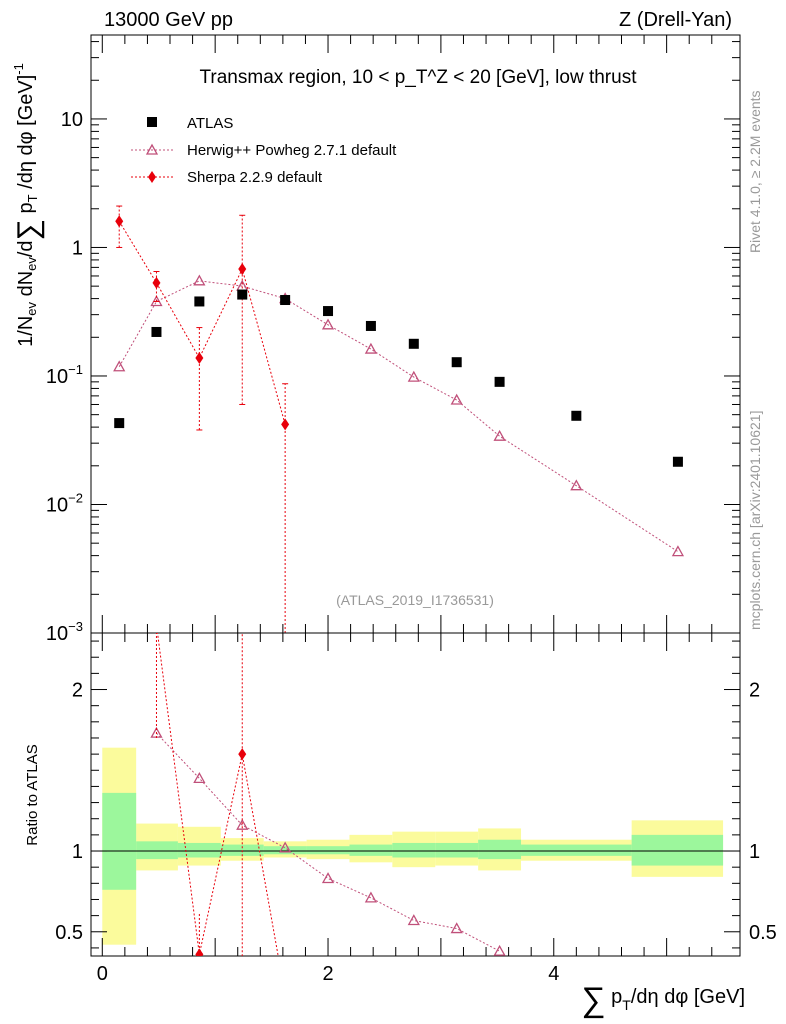 Image resolution: width=786 pixels, height=1024 pixels. Describe the element at coordinates (69, 933) in the screenshot. I see `ratio-y-tick-label: 0.5` at that location.